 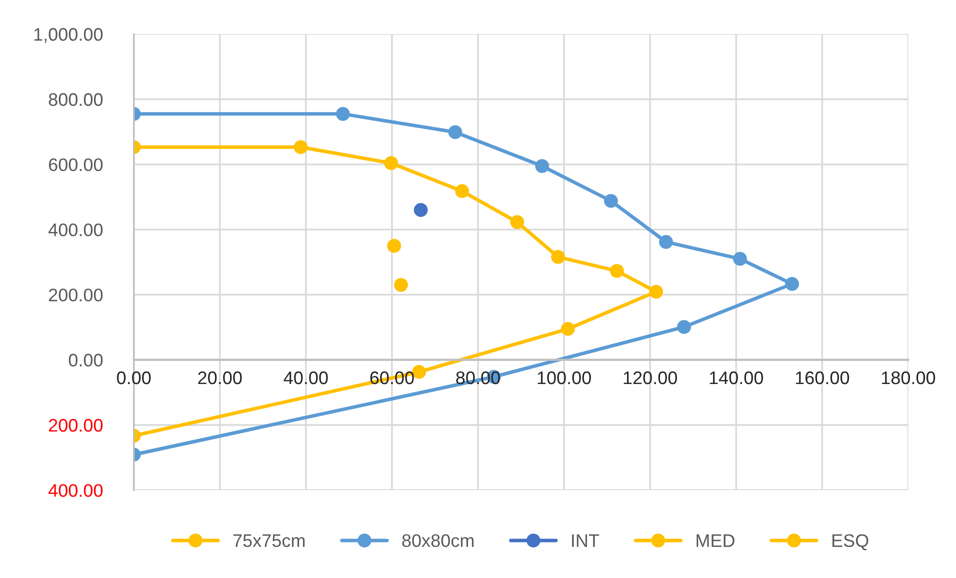 I want to click on x-tick-label: 40.00, so click(x=306, y=377).